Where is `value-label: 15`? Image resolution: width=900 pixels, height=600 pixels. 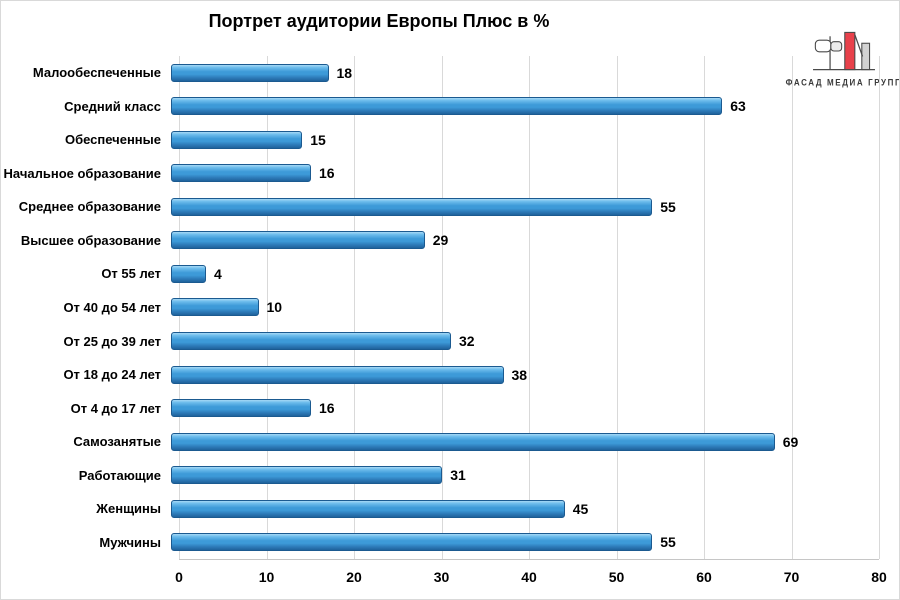 value-label: 15 is located at coordinates (318, 139).